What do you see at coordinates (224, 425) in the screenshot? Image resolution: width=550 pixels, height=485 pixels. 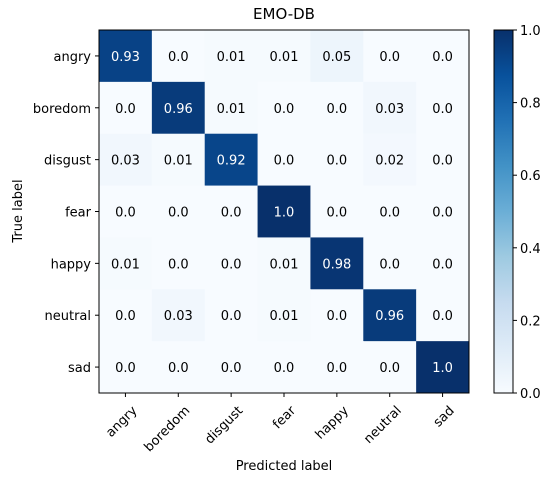 I see `x-tick-label: disgust` at bounding box center [224, 425].